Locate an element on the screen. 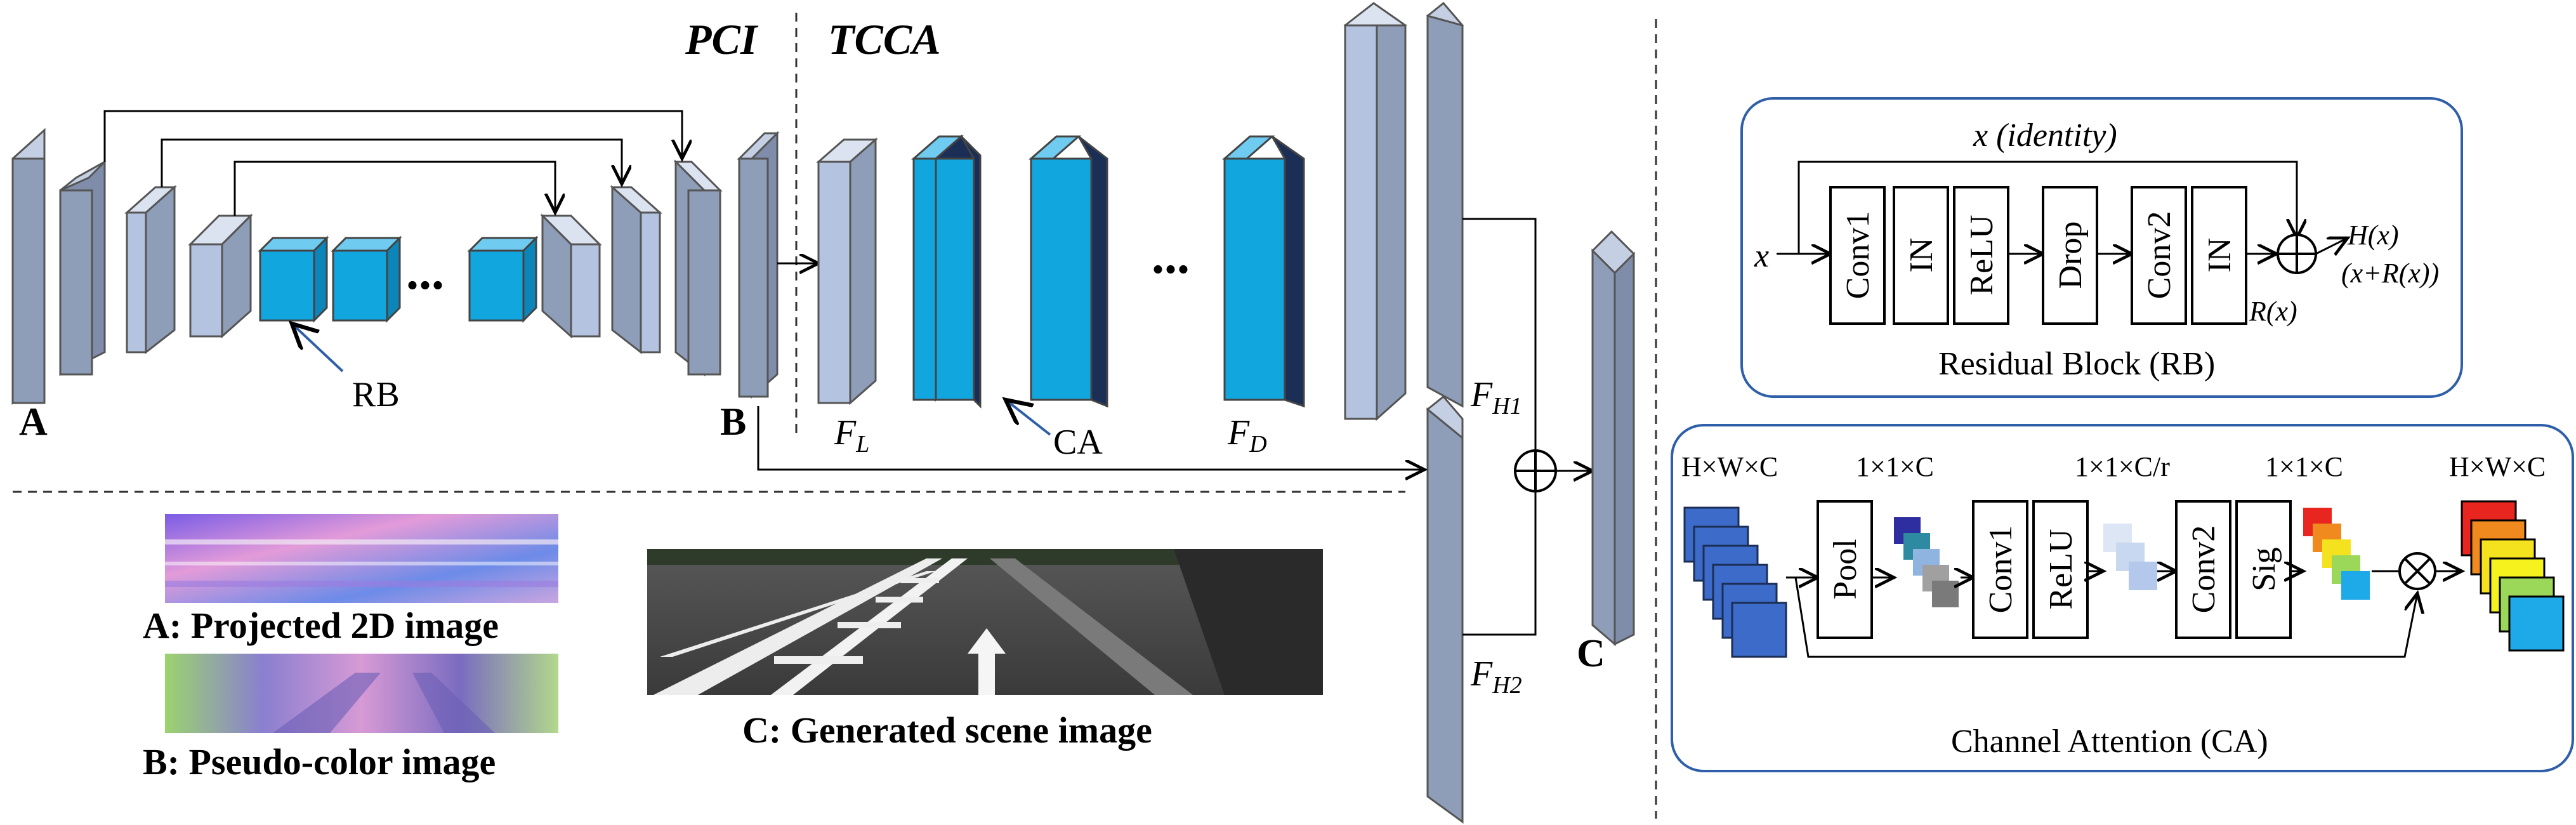 The width and height of the screenshot is (2576, 825). fd-label: FD is located at coordinates (1247, 435).